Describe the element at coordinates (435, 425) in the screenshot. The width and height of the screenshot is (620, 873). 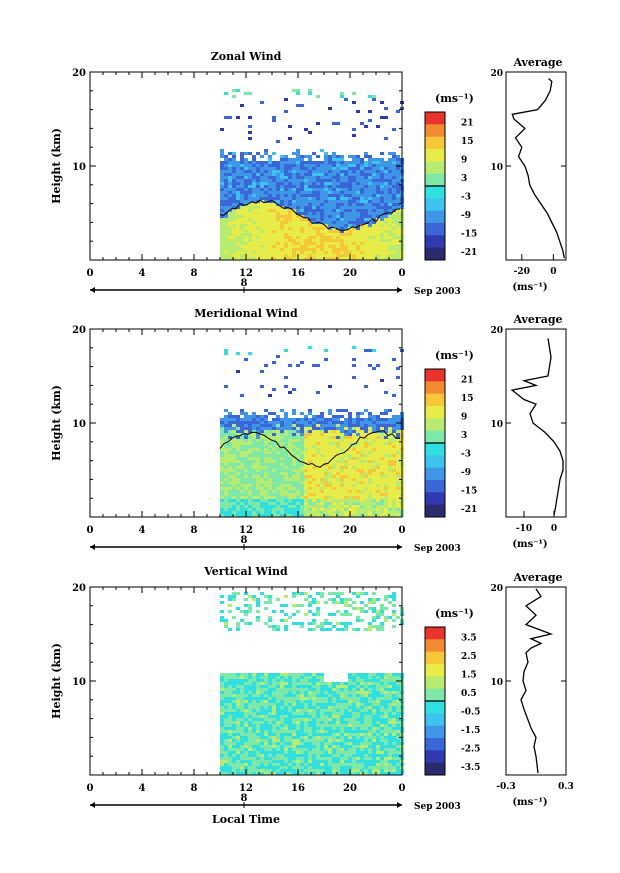
I see `colorbar-swatch` at that location.